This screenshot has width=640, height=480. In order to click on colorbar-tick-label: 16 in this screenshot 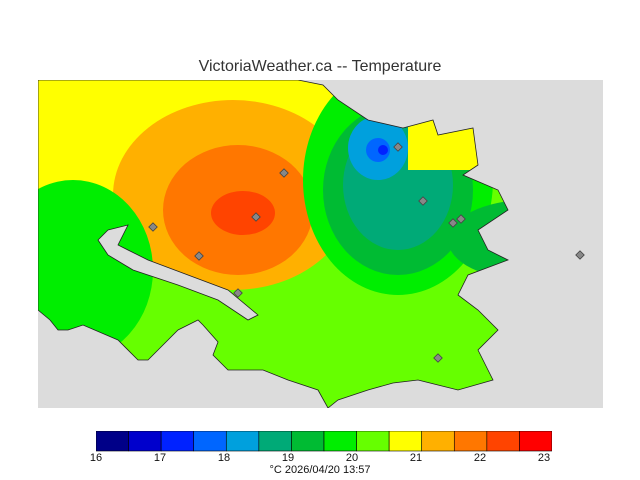, I will do `click(96, 458)`.